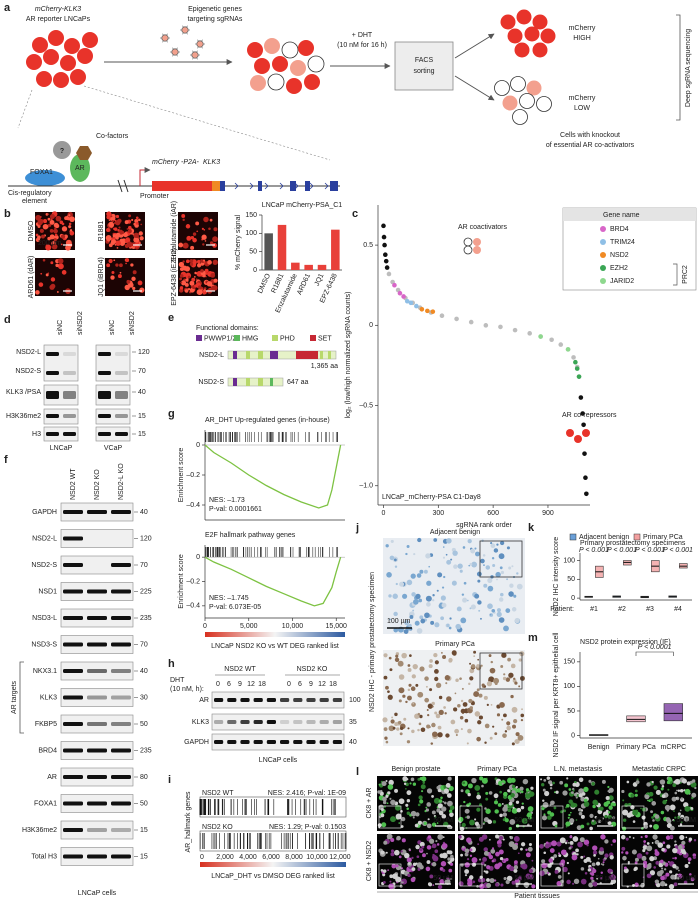  I want to click on x-tick-label: #2, so click(622, 609).